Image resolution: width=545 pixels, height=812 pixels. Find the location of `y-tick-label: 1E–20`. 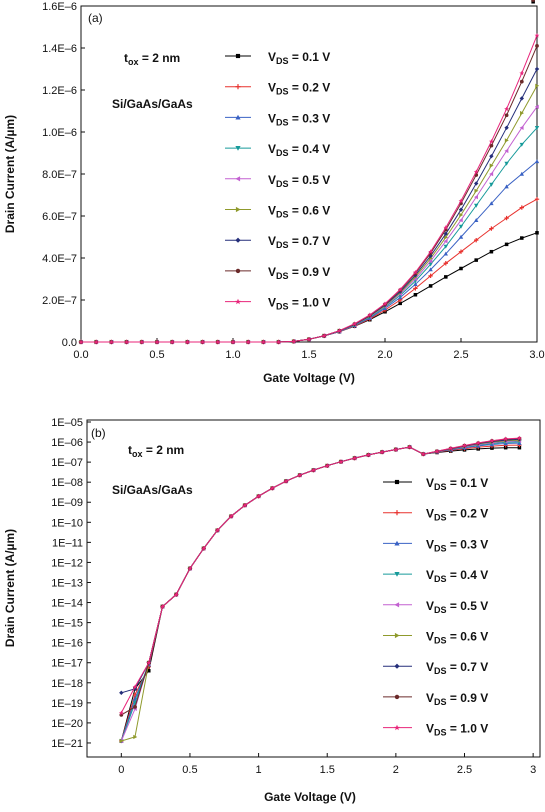

y-tick-label: 1E–20 is located at coordinates (67, 724).